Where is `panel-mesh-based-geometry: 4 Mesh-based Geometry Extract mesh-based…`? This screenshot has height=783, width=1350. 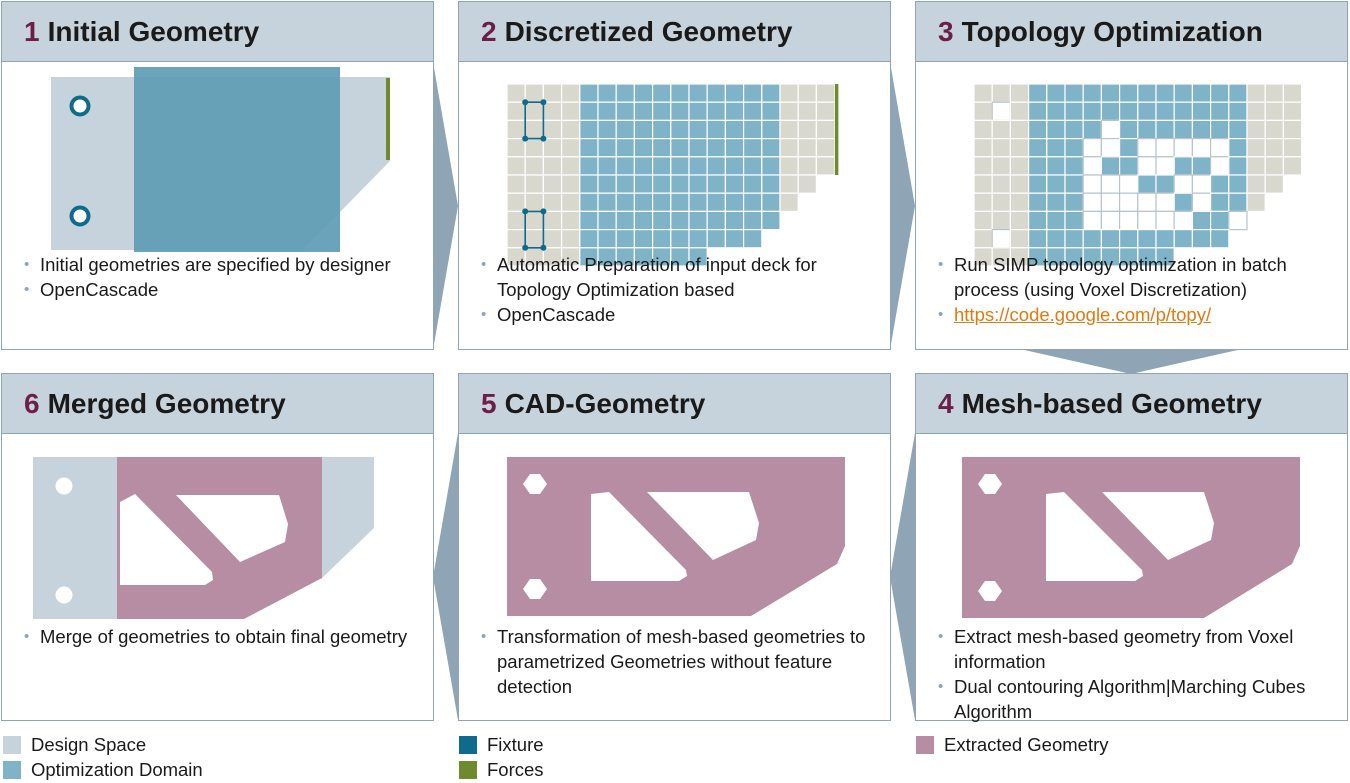
panel-mesh-based-geometry: 4 Mesh-based Geometry Extract mesh-based… is located at coordinates (1131, 548).